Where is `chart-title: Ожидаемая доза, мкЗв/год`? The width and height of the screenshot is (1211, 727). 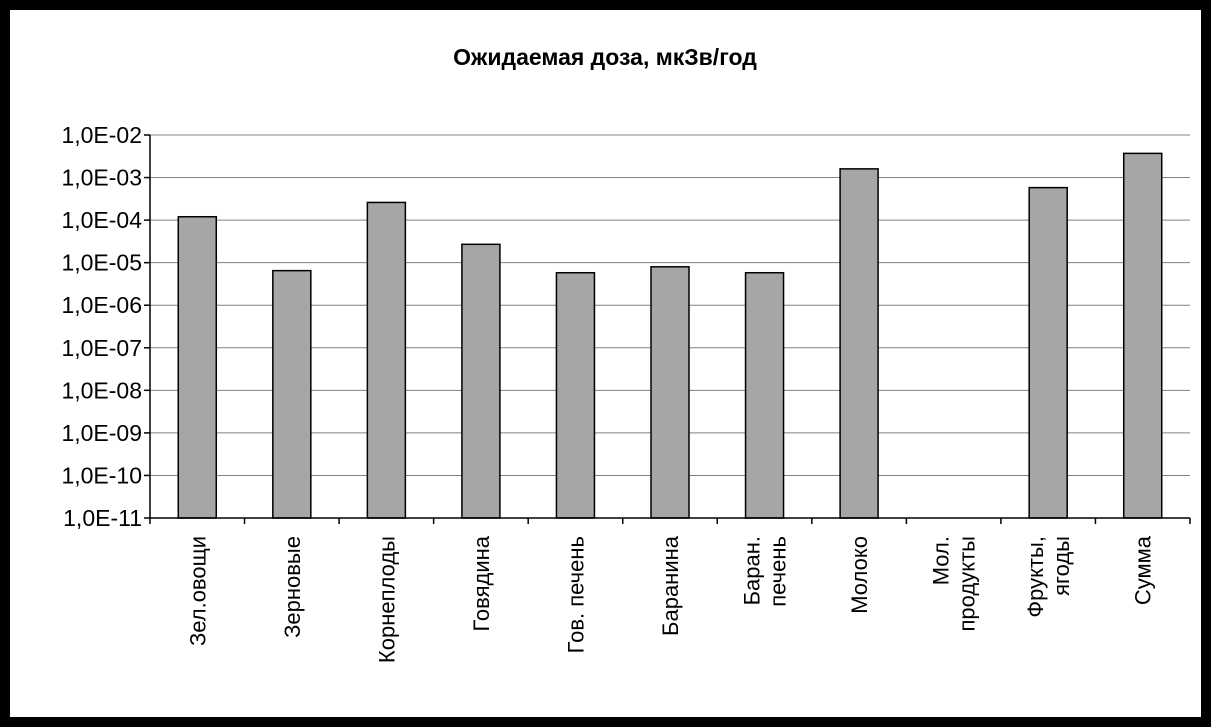
chart-title: Ожидаемая доза, мкЗв/год is located at coordinates (605, 57).